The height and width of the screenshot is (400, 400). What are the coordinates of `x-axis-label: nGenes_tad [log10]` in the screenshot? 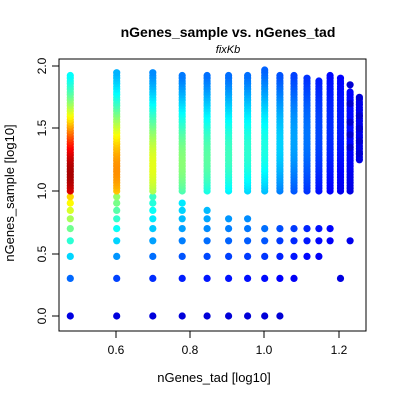 It's located at (213, 377).